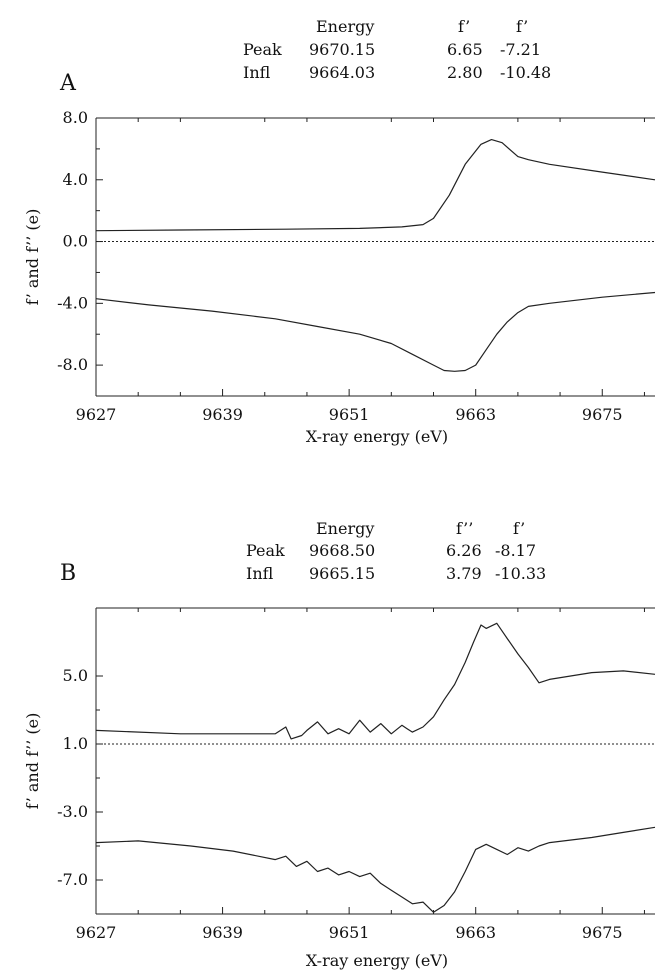  Describe the element at coordinates (262, 49) in the screenshot. I see `table-a-row-peak-label: Peak` at that location.